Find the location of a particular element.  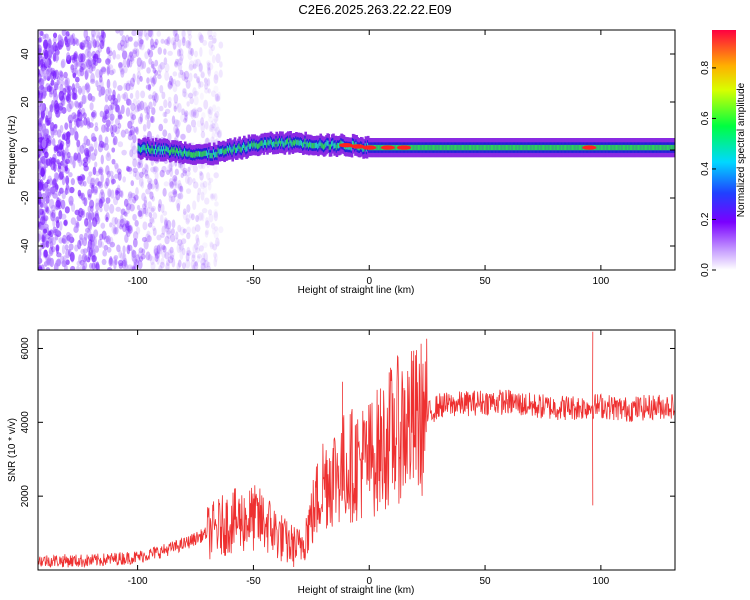

spectrogram-ytick-label: -20 is located at coordinates (25, 197).